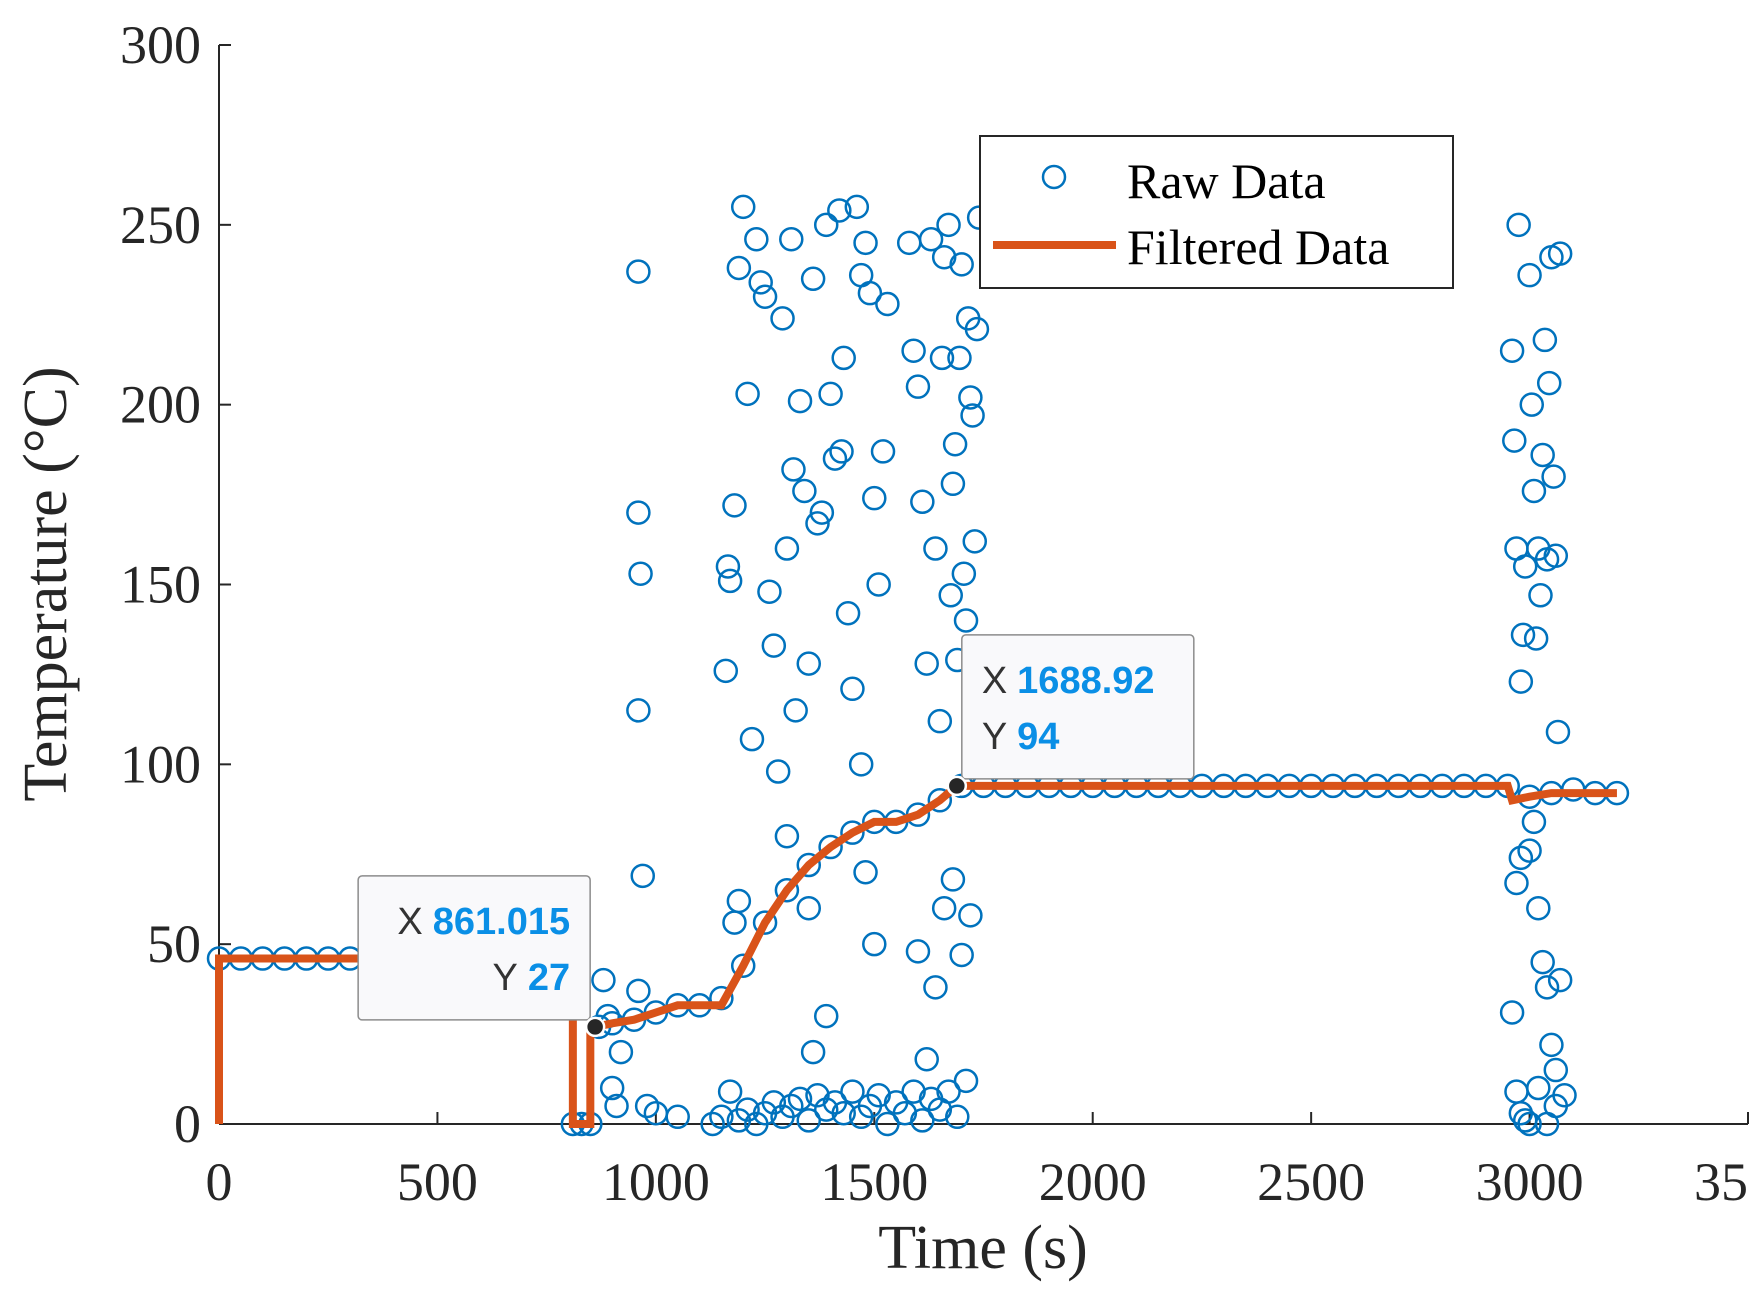 Image resolution: width=1750 pixels, height=1313 pixels. What do you see at coordinates (46, 583) in the screenshot?
I see `y-axis-label: Temperature (°C)` at bounding box center [46, 583].